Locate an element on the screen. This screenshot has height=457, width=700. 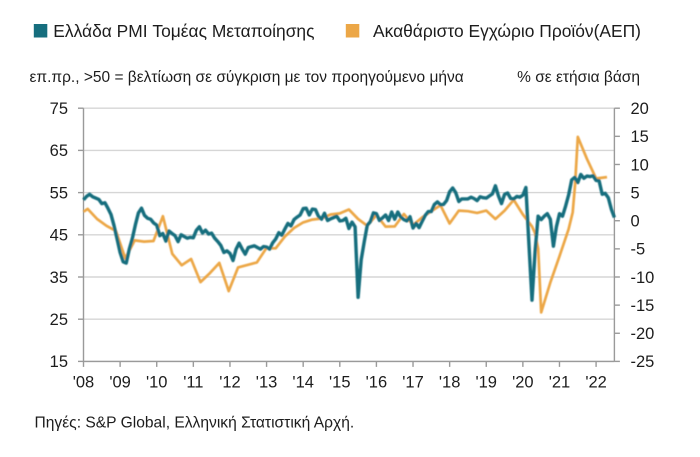
svg-text: Ελλάδα PMI Τομέας Μεταποίησης is located at coordinates (183, 31).